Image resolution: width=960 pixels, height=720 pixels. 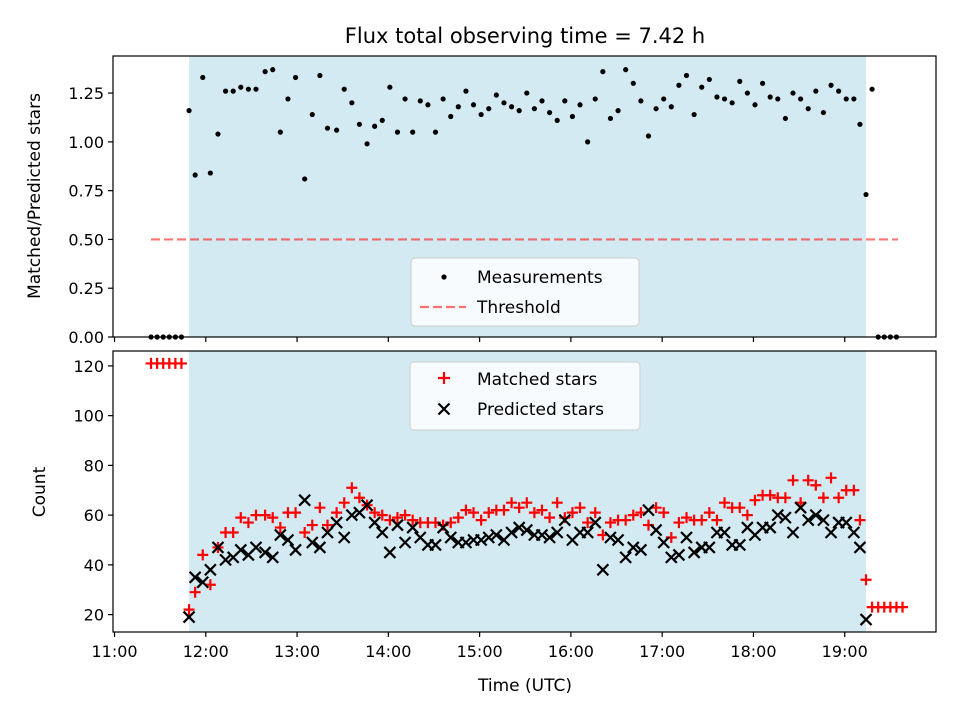 I want to click on count-y-tick-label: 80, so click(x=94, y=465).